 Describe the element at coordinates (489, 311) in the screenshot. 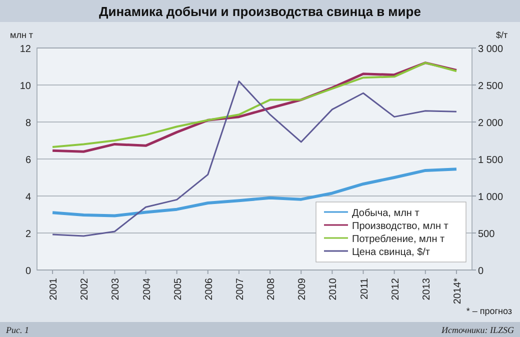

I see `text: * – прогноз` at that location.